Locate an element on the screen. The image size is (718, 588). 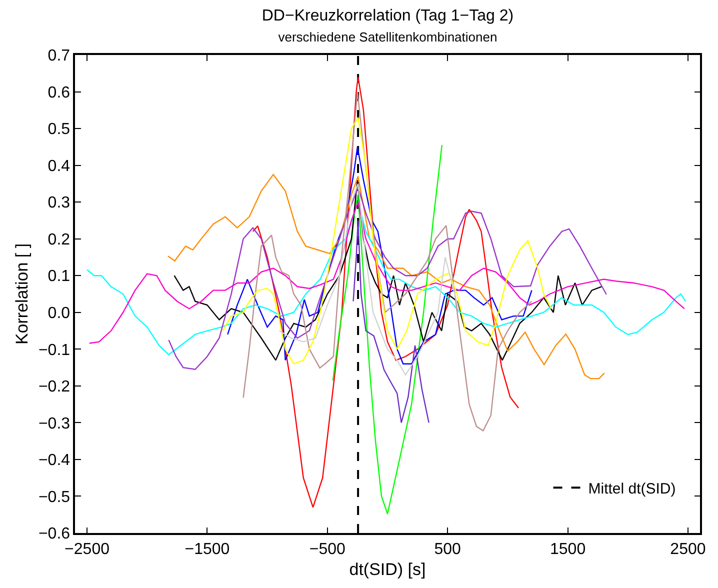
y-tick-label: −0.5 is located at coordinates (54, 497).